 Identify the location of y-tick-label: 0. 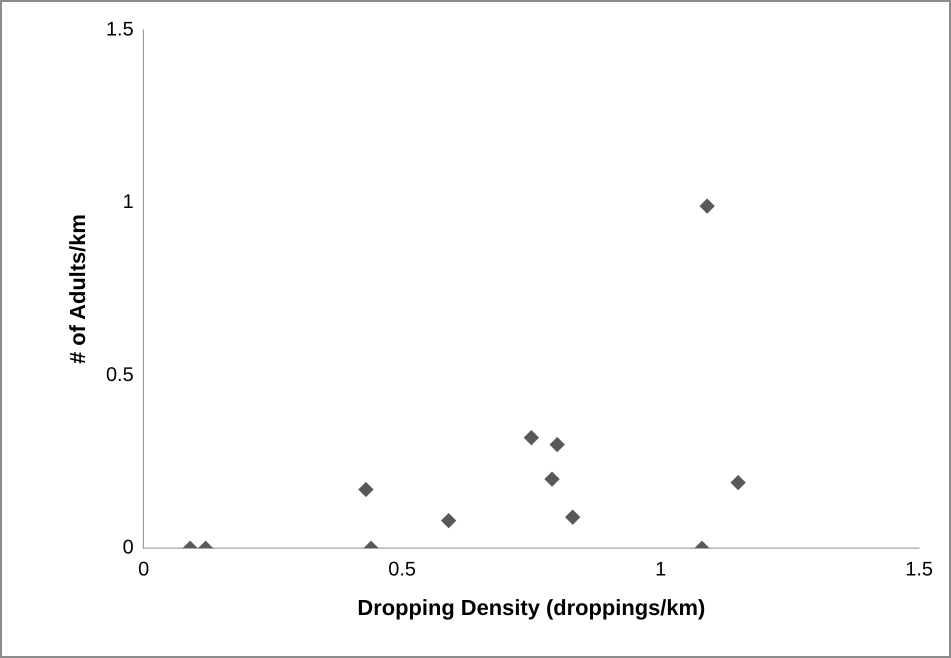
(128, 547).